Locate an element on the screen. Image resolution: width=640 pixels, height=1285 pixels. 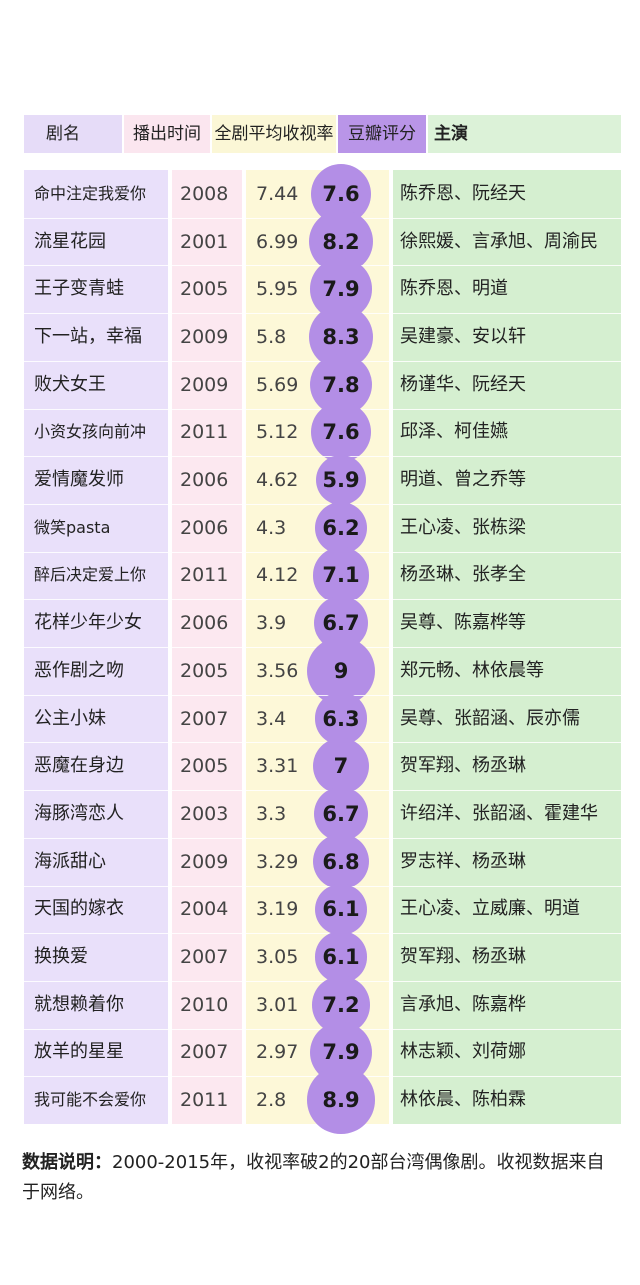
avg-rating: 3.3 is located at coordinates (271, 813).